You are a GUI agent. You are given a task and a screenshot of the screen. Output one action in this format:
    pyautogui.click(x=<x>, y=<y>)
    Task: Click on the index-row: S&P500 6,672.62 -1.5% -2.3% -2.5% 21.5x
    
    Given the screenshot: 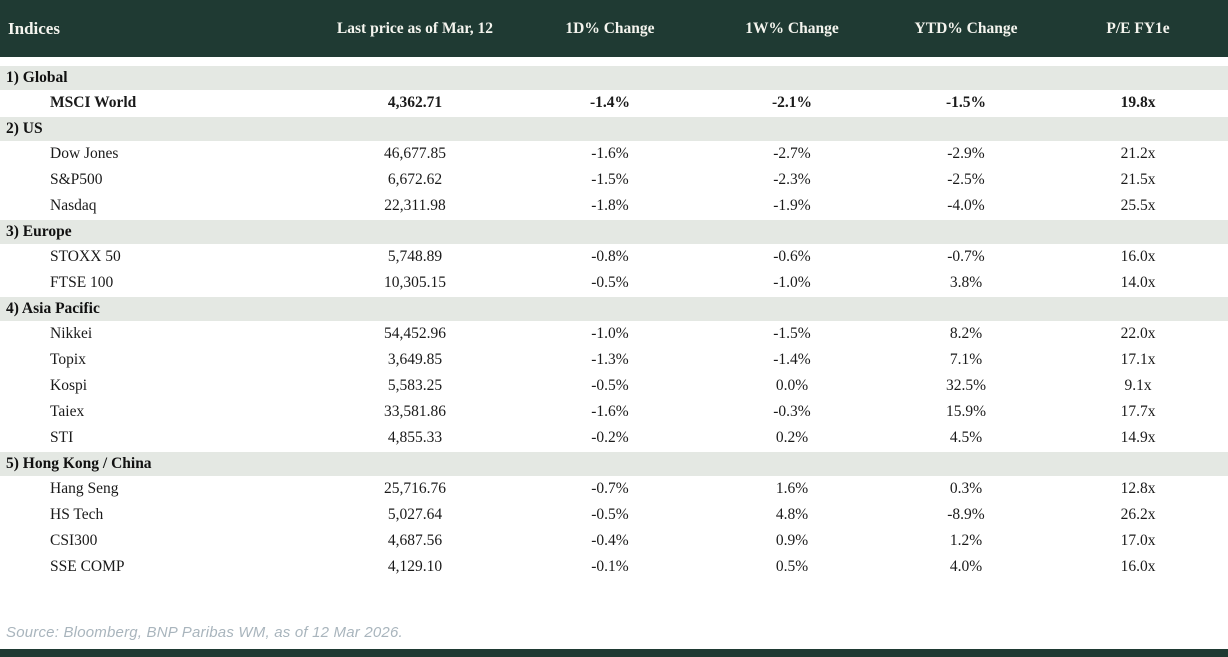 What is the action you would take?
    pyautogui.click(x=614, y=180)
    